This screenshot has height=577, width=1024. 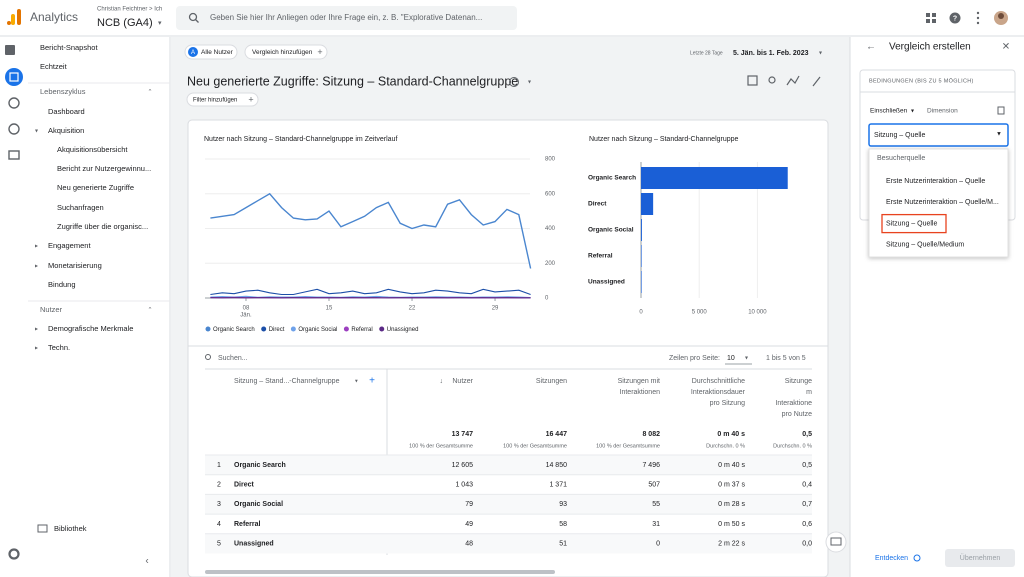 I want to click on account-path: Christian Feichtner > Ich, so click(x=129, y=10).